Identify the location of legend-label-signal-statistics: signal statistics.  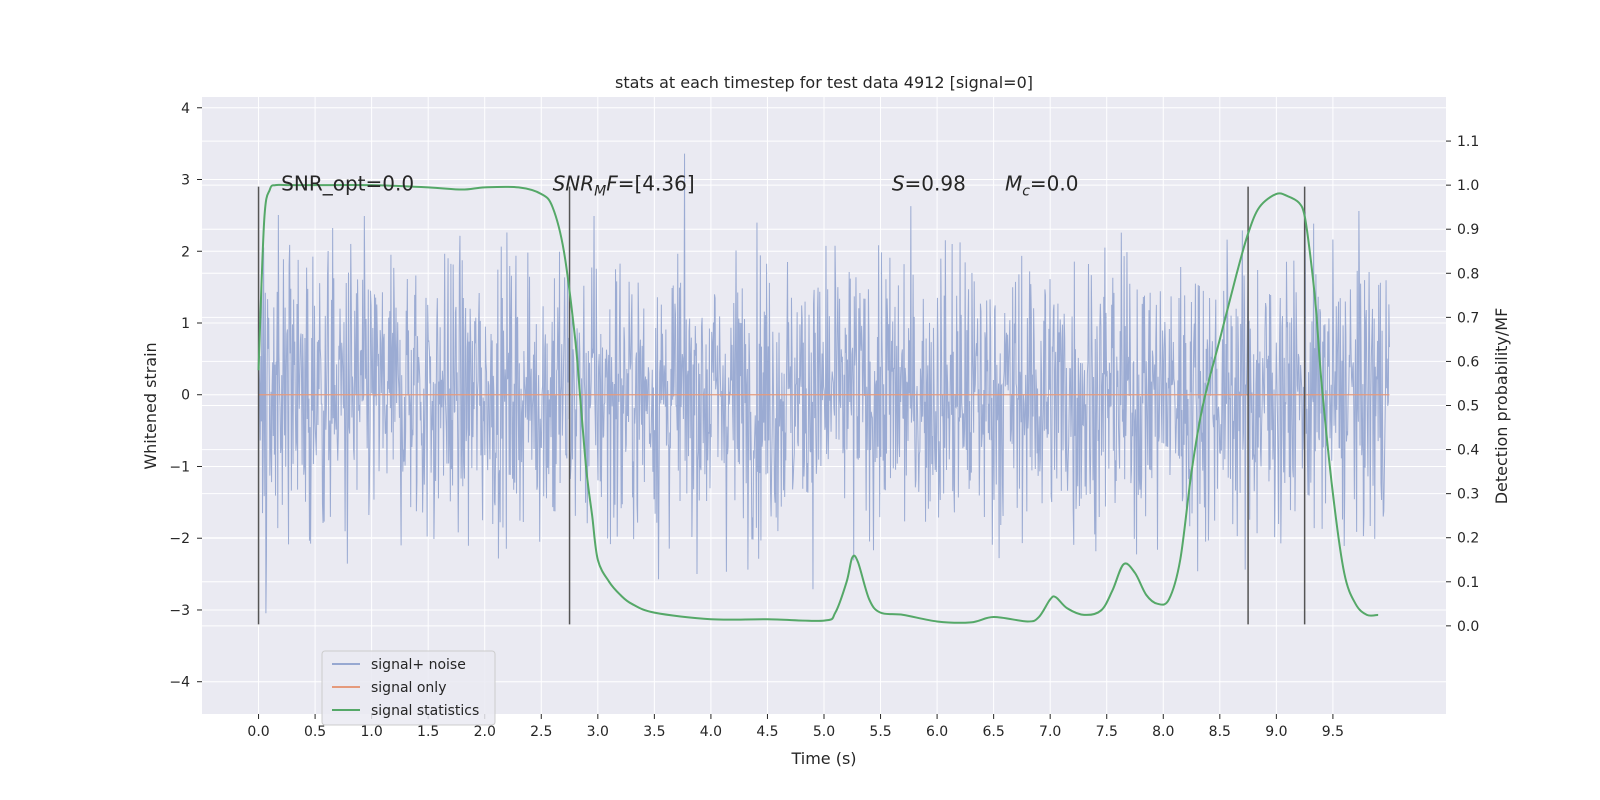
(425, 711).